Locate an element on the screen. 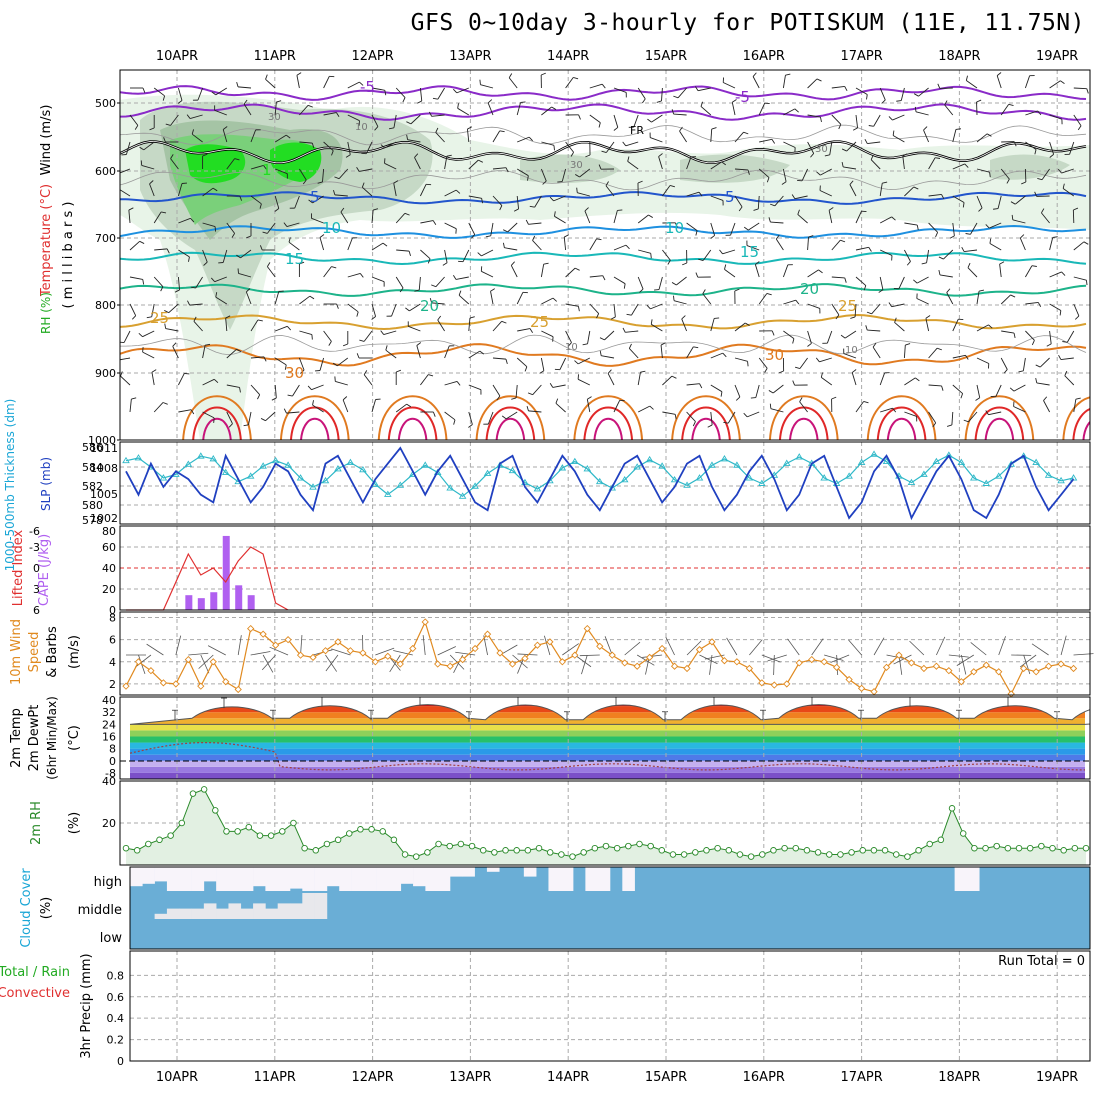 This screenshot has width=1100, height=1100. temp2m-curve is located at coordinates (609, 714).